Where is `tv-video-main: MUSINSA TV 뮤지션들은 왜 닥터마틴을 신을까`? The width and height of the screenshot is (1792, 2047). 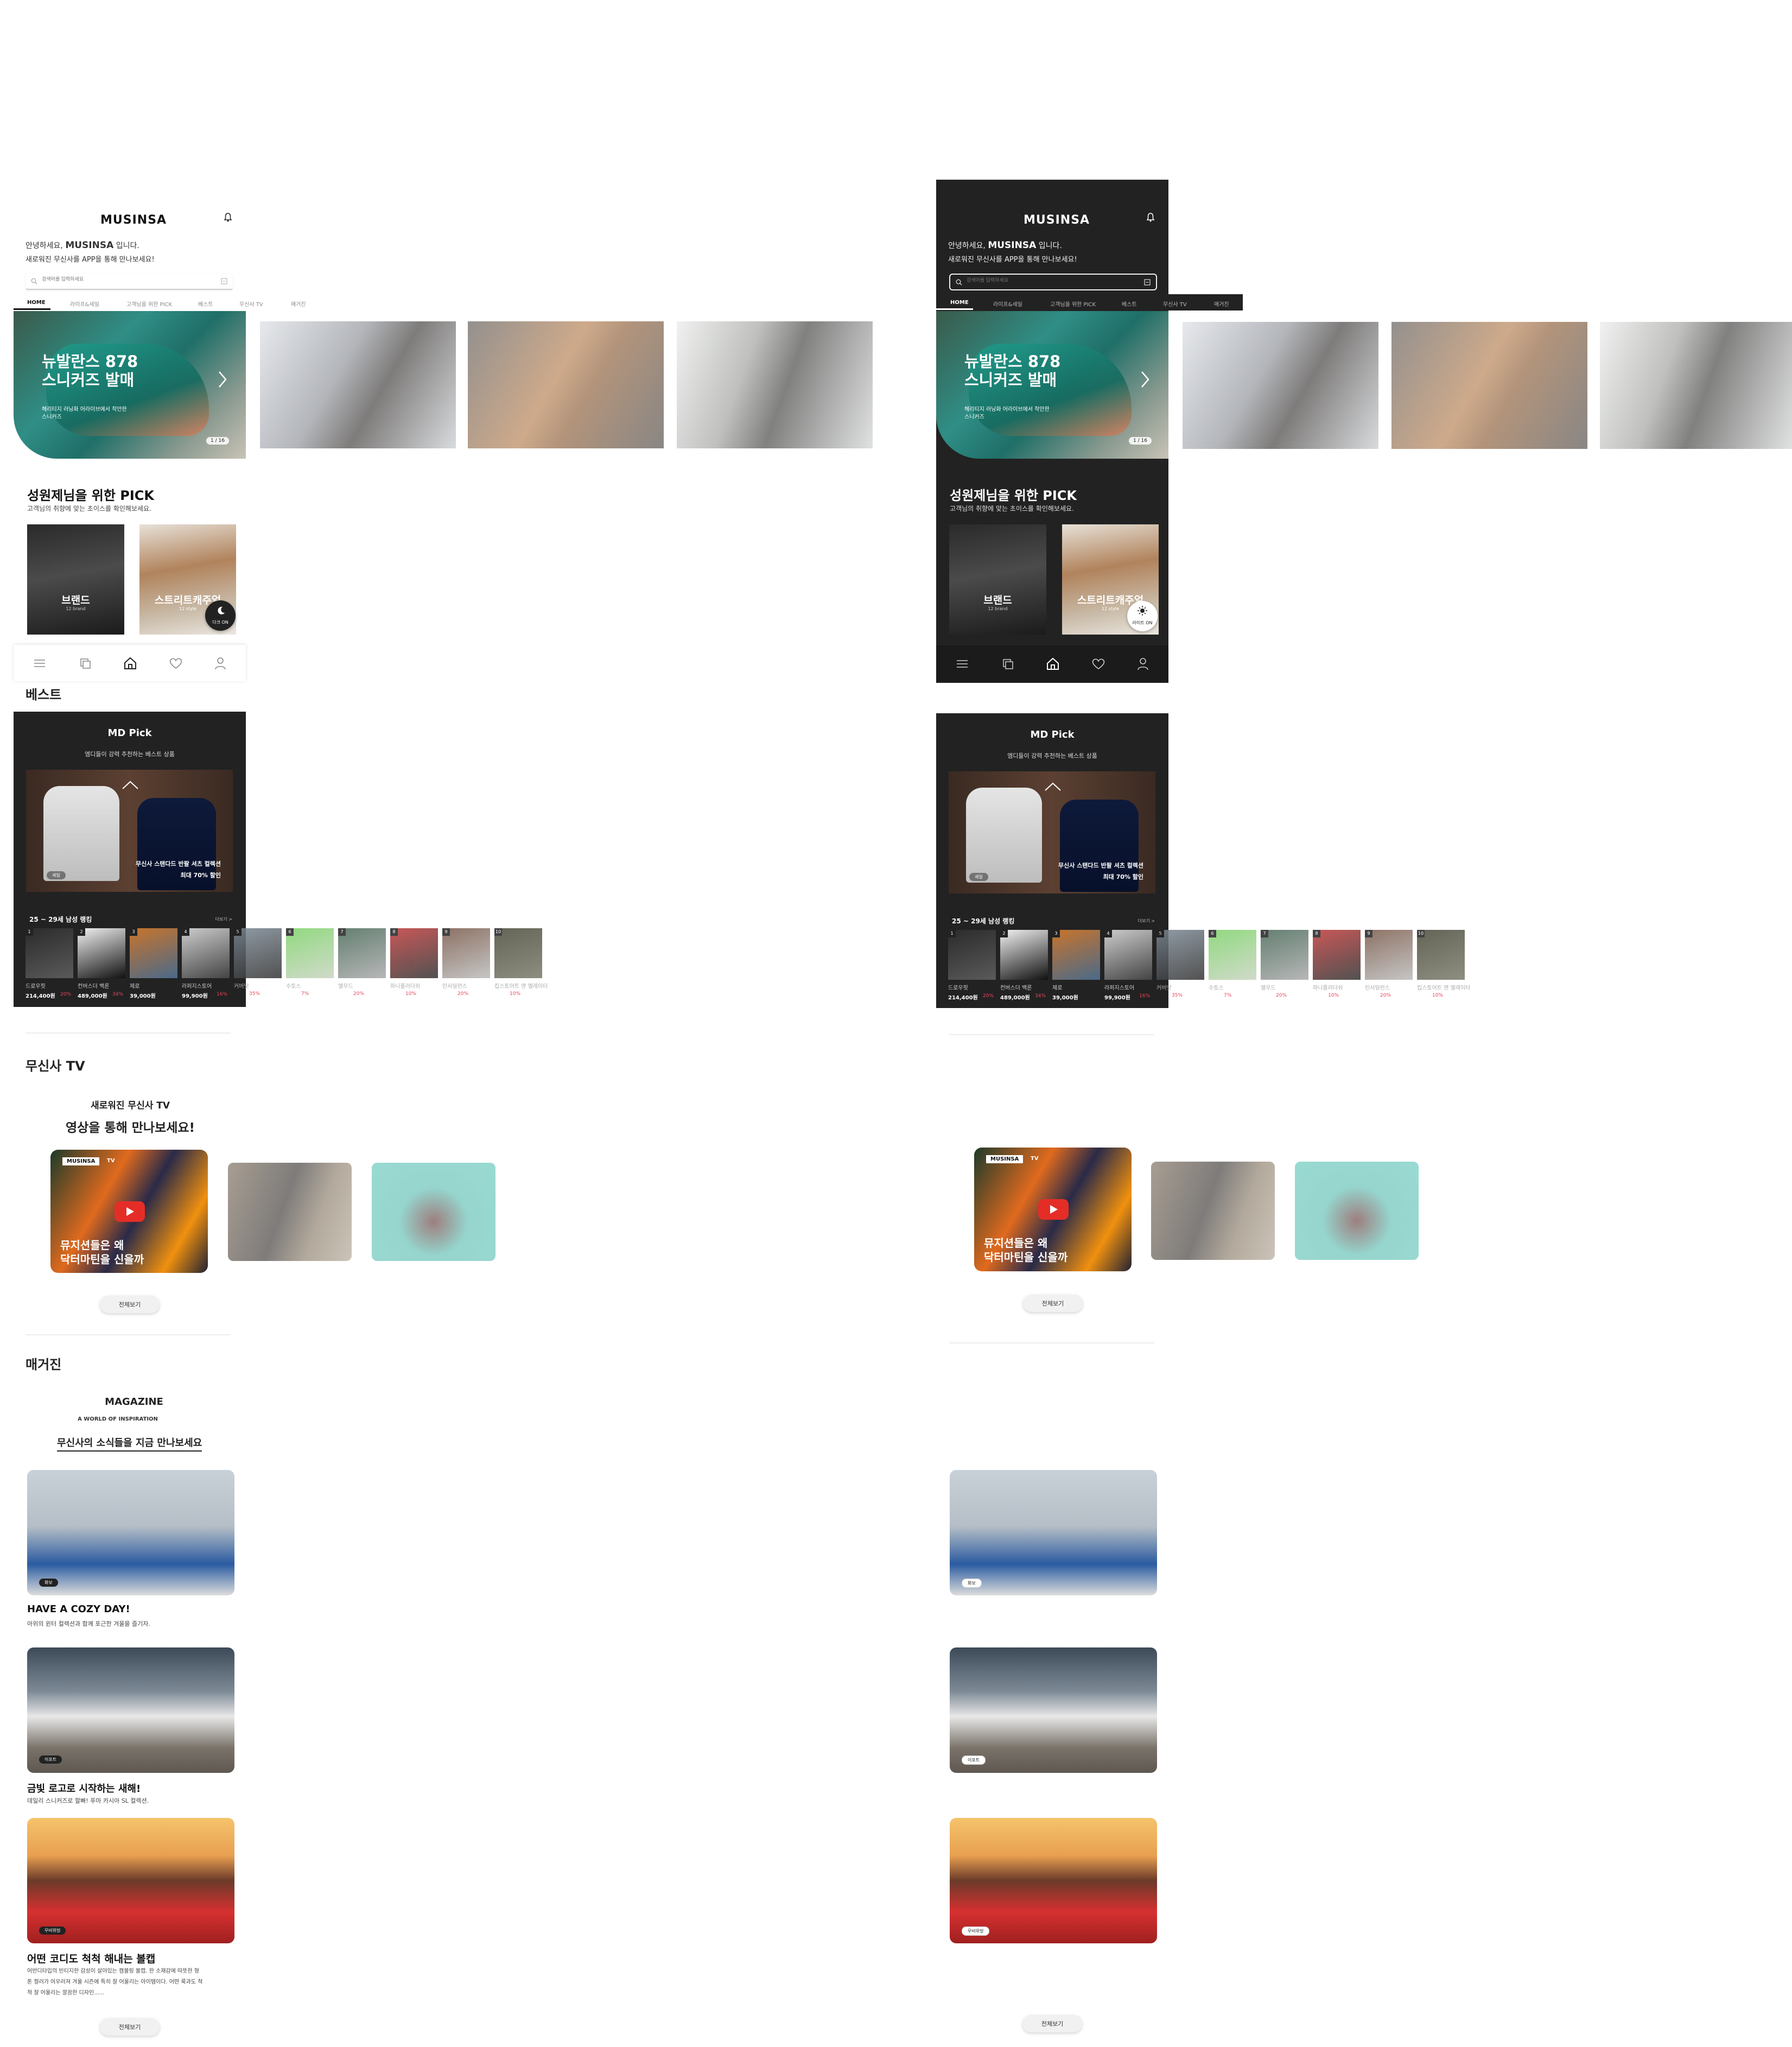
tv-video-main: MUSINSA TV 뮤지션들은 왜 닥터마틴을 신을까 is located at coordinates (129, 1211).